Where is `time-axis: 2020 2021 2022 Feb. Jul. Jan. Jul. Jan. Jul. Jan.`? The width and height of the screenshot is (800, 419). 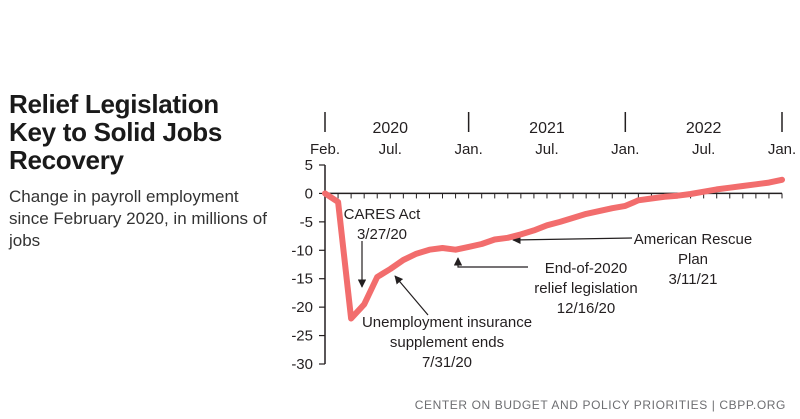 time-axis: 2020 2021 2022 Feb. Jul. Jan. Jul. Jan. Jul. Jan. is located at coordinates (553, 155).